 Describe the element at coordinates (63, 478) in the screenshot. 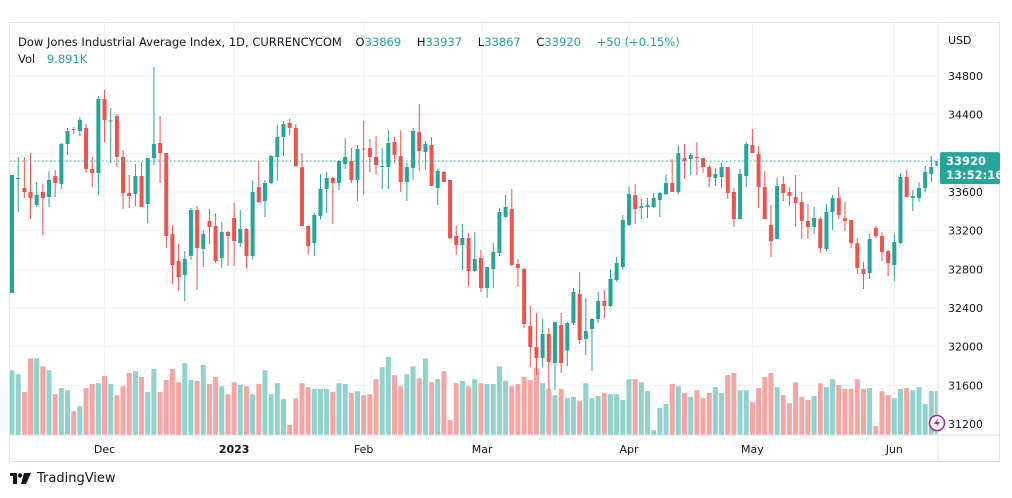

I see `tradingview-logo: TradingView` at that location.